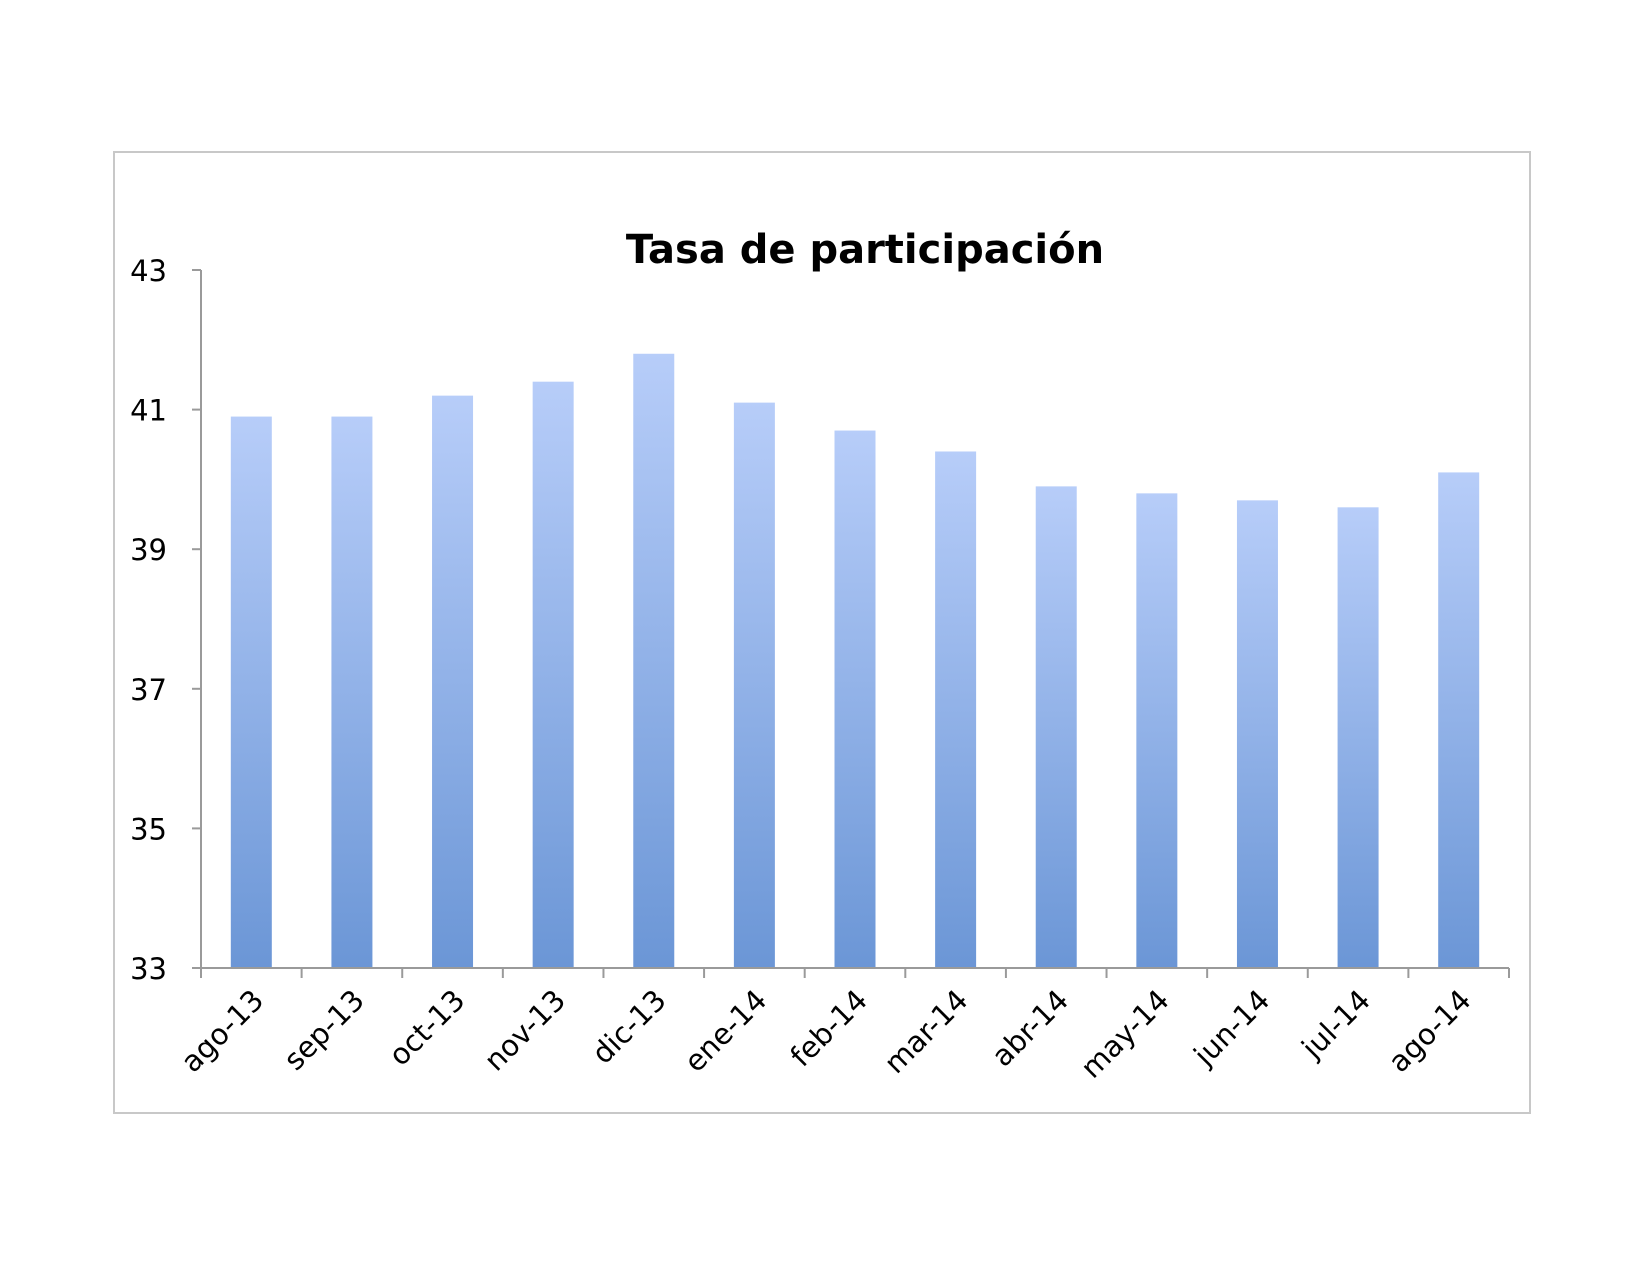 This screenshot has height=1275, width=1650. I want to click on y-tick-label: 39, so click(148, 550).